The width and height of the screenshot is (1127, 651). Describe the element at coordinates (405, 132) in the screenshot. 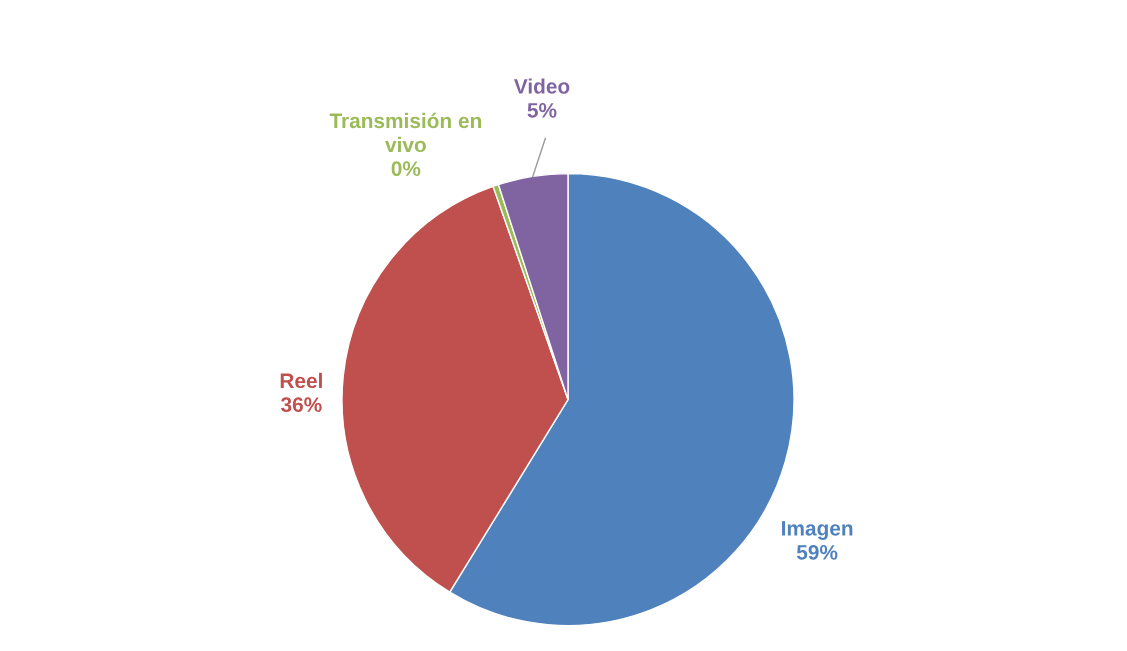

I see `slice-label: Transmisión en vivo` at that location.